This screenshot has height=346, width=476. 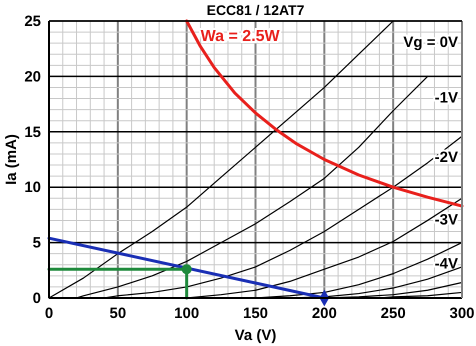 I want to click on series-label: -3V, so click(x=446, y=219).